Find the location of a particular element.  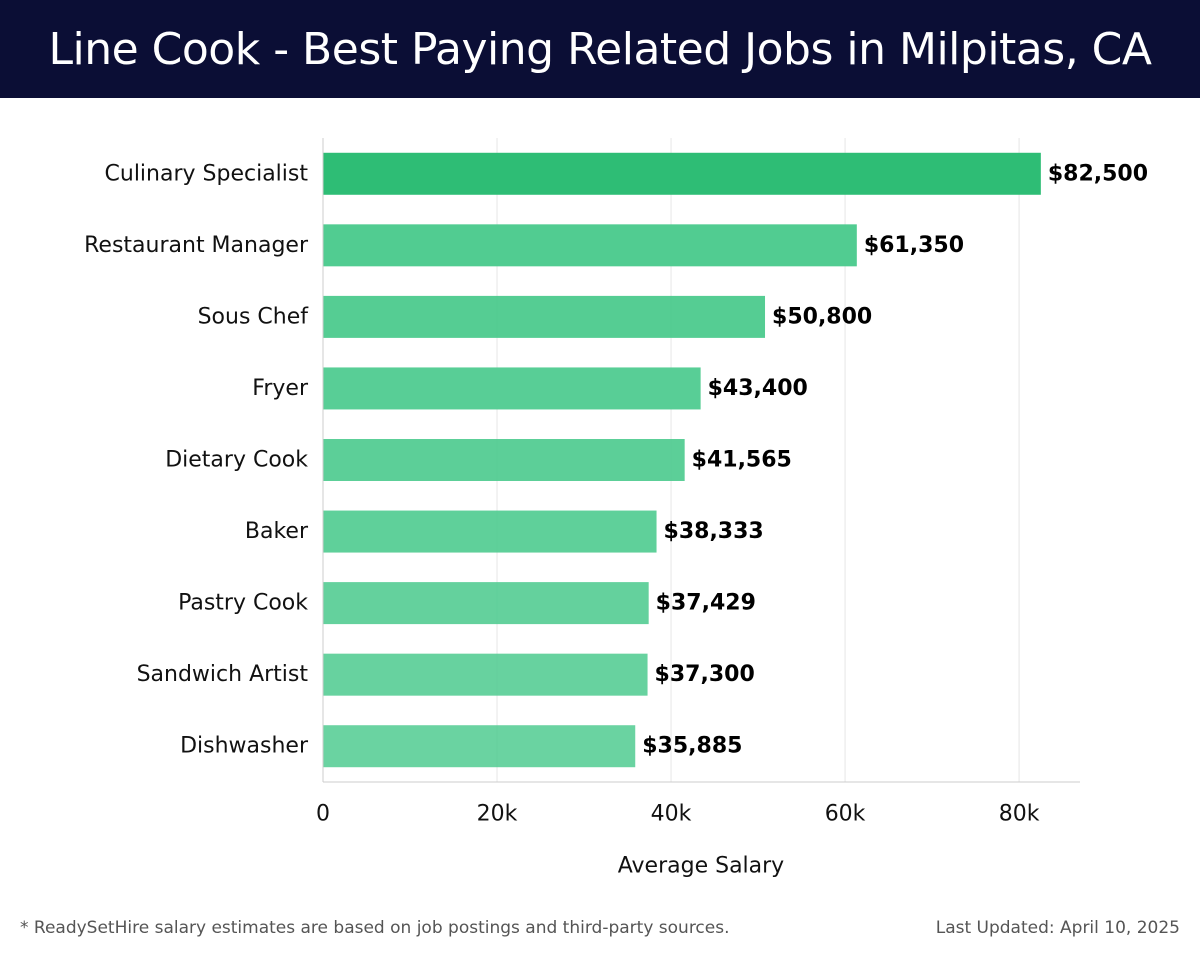

value-label: $35,885 is located at coordinates (692, 746).